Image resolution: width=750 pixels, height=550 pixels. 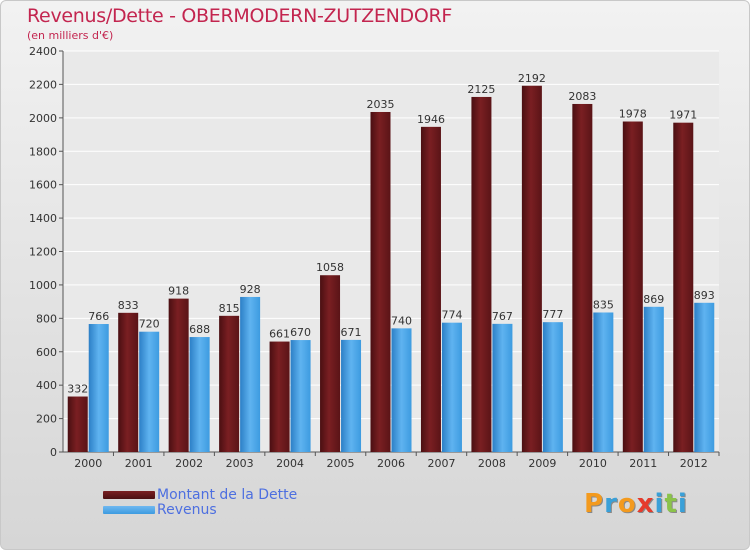 What do you see at coordinates (341, 463) in the screenshot?
I see `x-tick-label: 2005` at bounding box center [341, 463].